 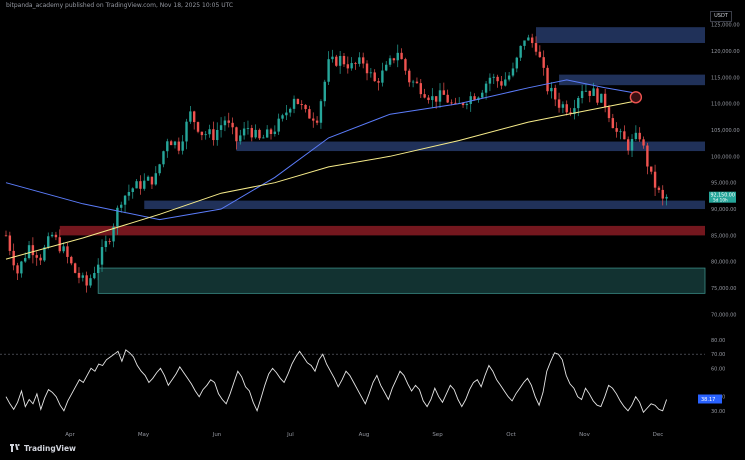 What do you see at coordinates (584, 435) in the screenshot?
I see `time-tick-label: Nov` at bounding box center [584, 435].